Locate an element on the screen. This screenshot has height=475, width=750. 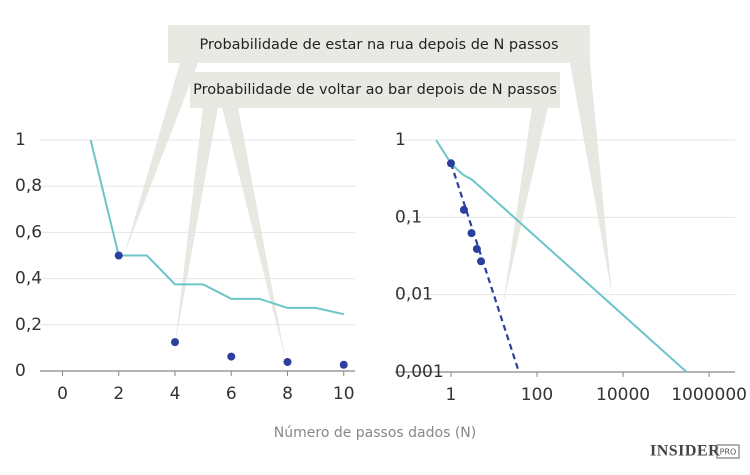
y-tick-label: 0,2 is located at coordinates (28, 325).